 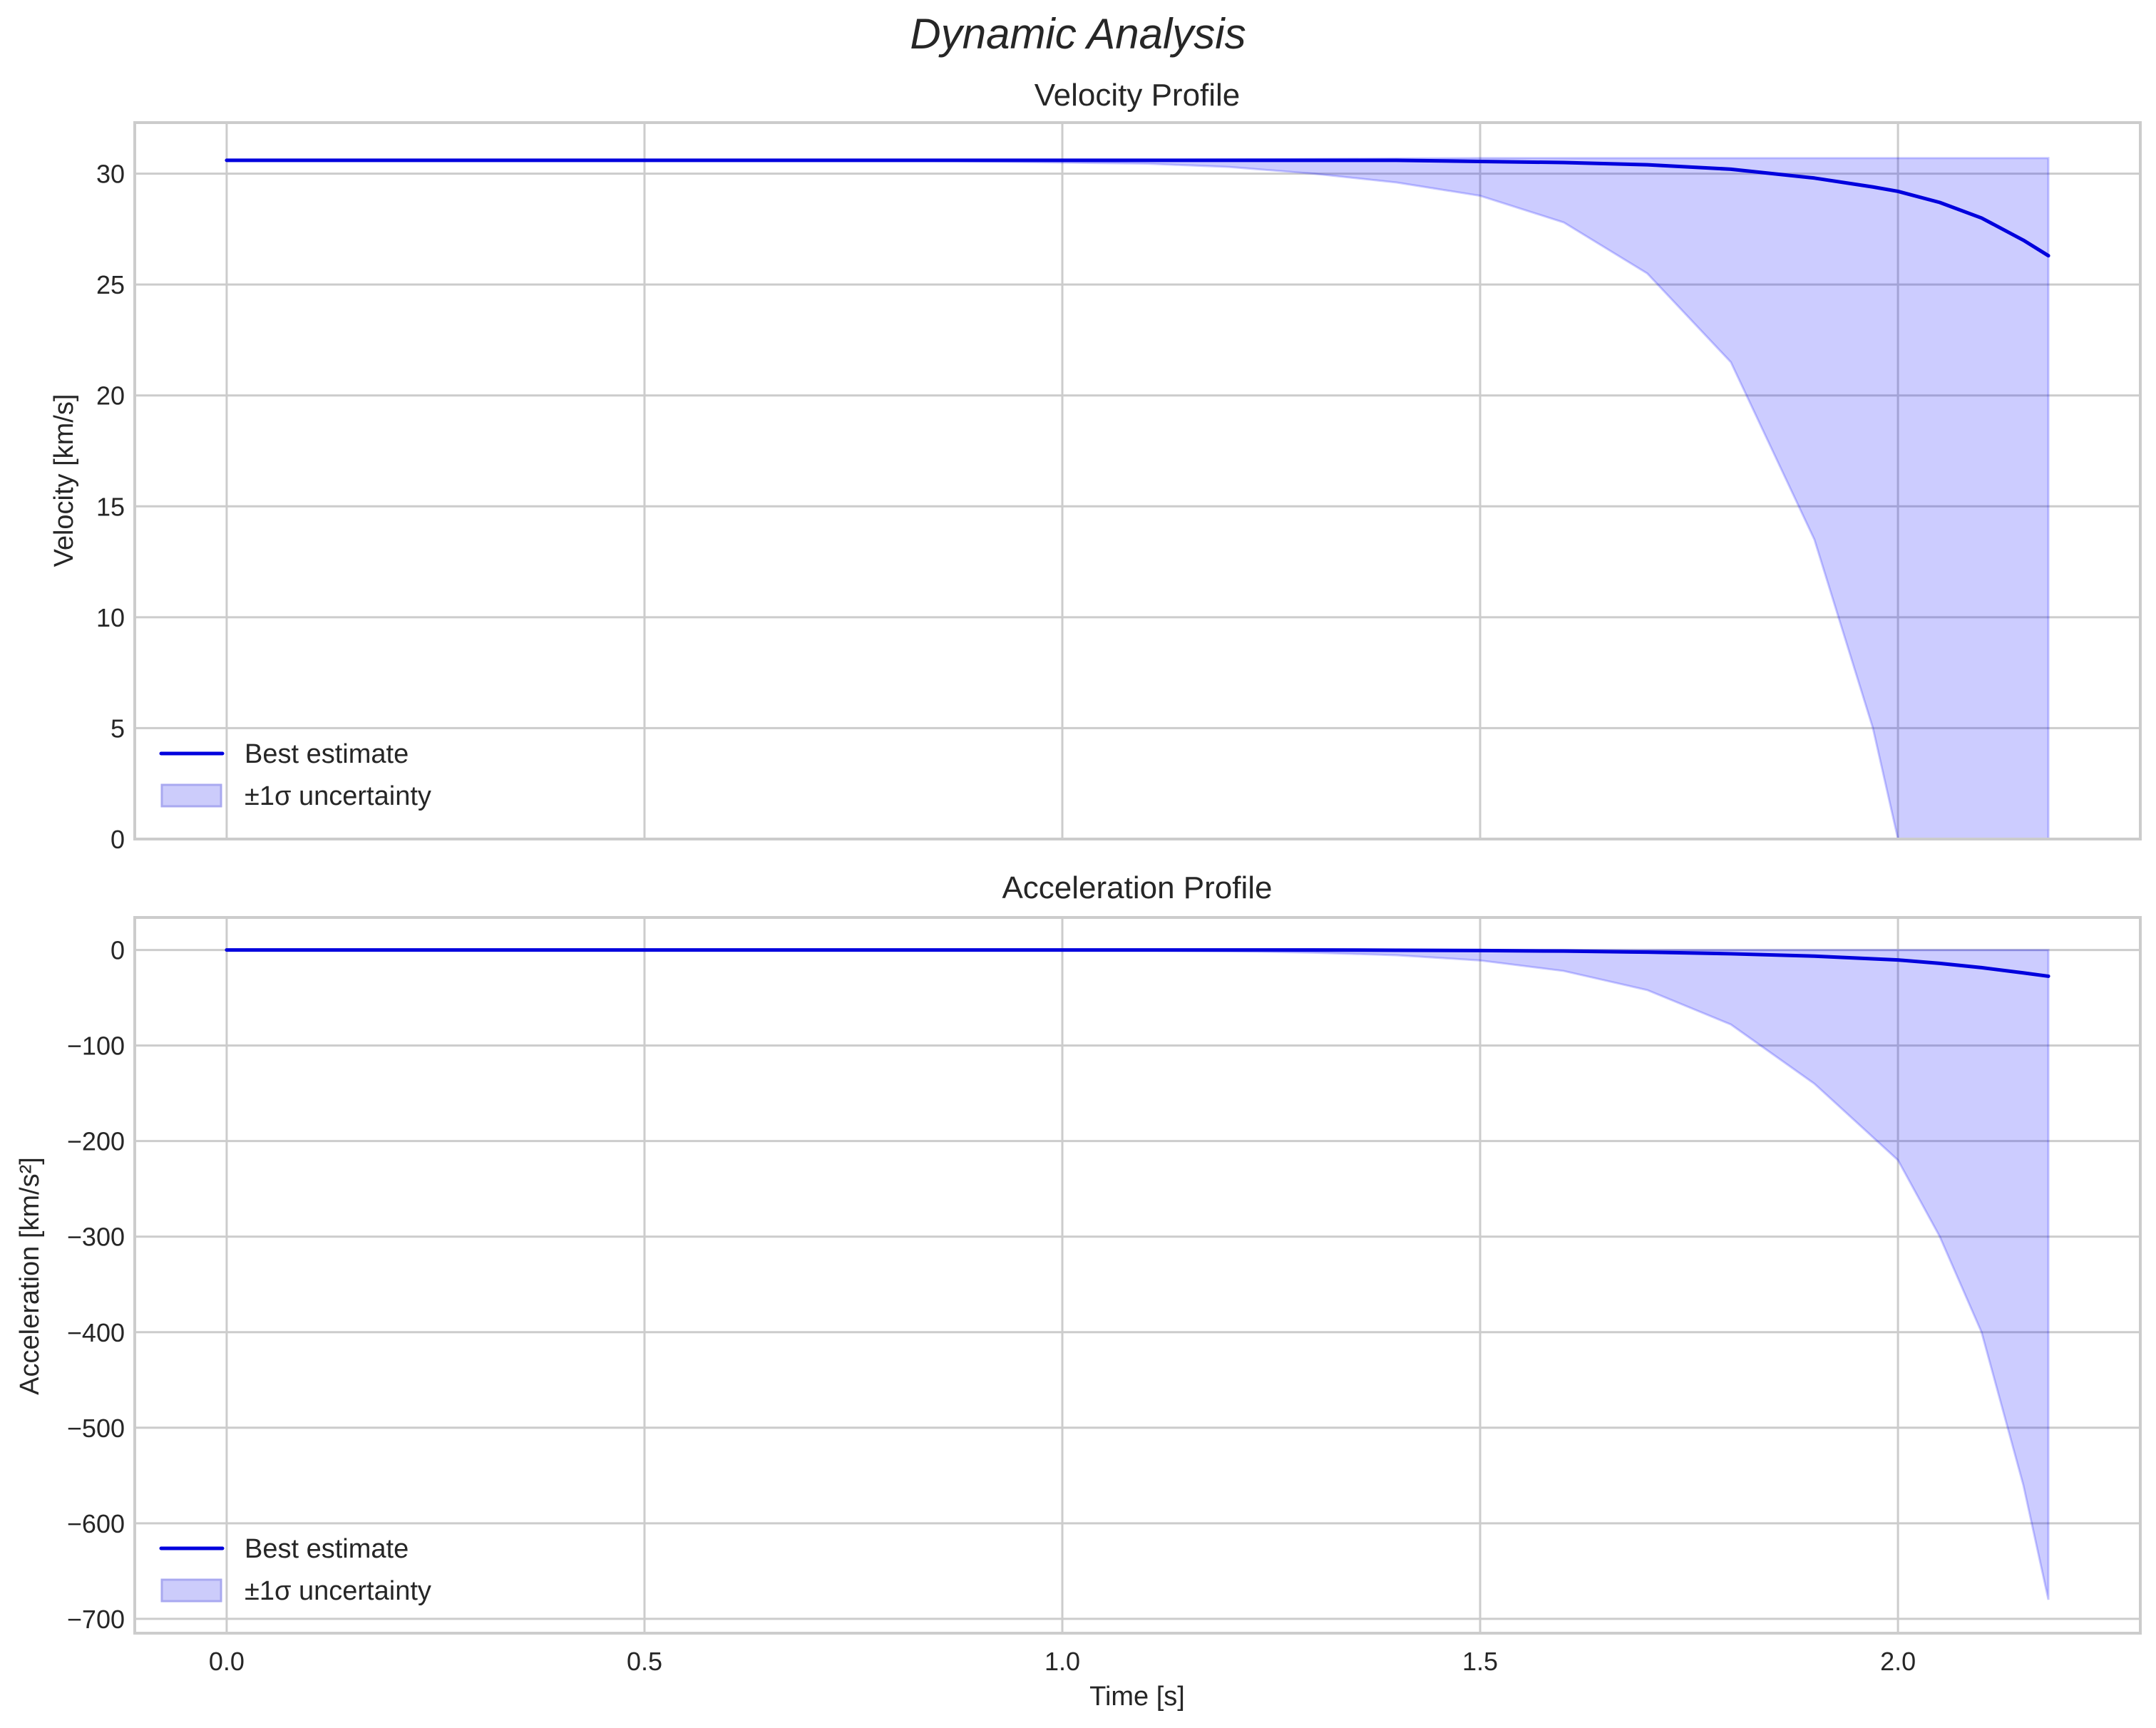 I want to click on velocity-legend: Best estimate ±1σ uncertainty, so click(x=295, y=775).